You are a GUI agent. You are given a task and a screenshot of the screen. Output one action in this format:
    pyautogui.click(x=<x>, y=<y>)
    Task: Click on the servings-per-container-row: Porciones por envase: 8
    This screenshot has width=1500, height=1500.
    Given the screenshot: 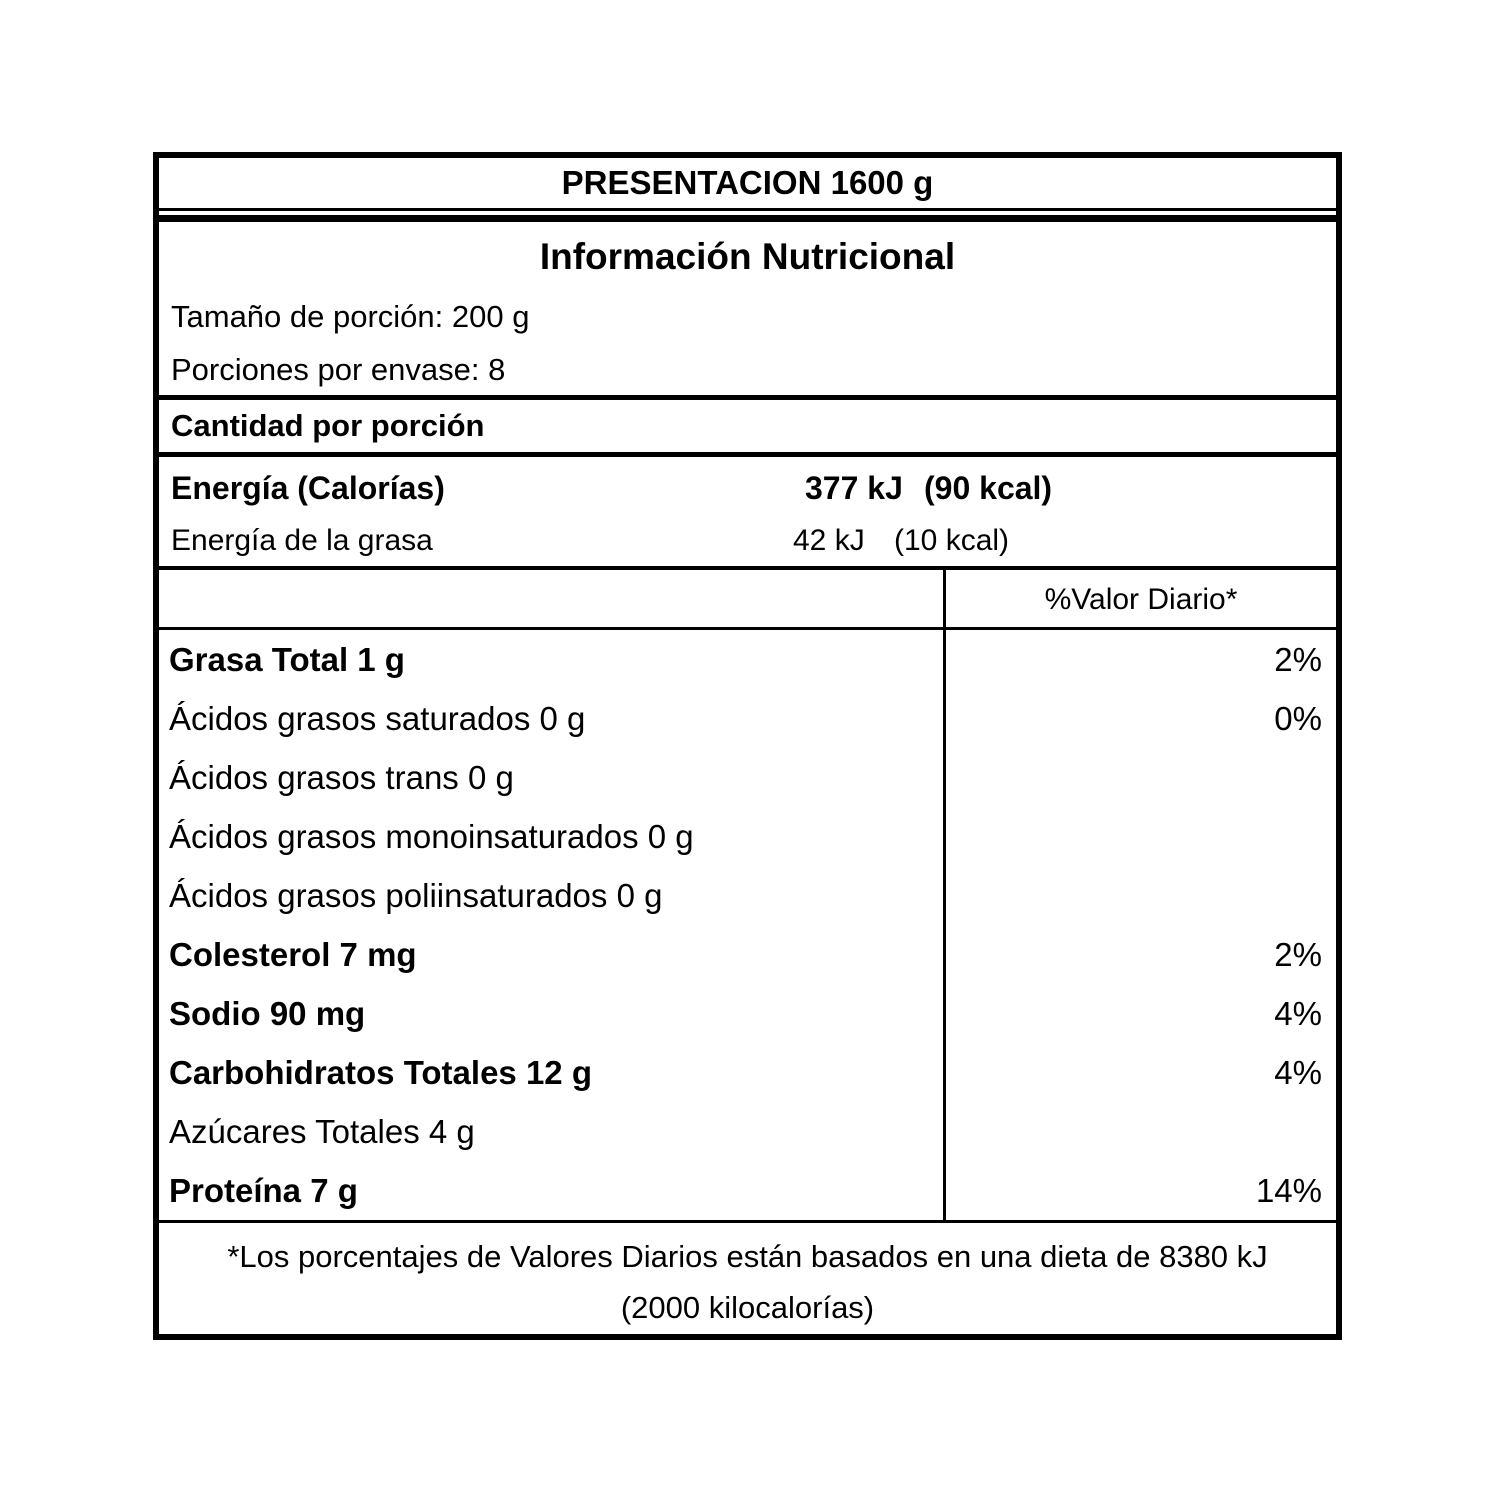 What is the action you would take?
    pyautogui.click(x=747, y=372)
    